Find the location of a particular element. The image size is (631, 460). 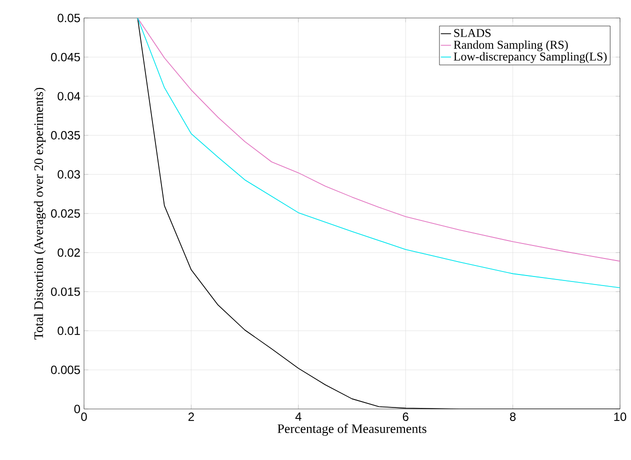

x-tick-label: 6 is located at coordinates (405, 416).